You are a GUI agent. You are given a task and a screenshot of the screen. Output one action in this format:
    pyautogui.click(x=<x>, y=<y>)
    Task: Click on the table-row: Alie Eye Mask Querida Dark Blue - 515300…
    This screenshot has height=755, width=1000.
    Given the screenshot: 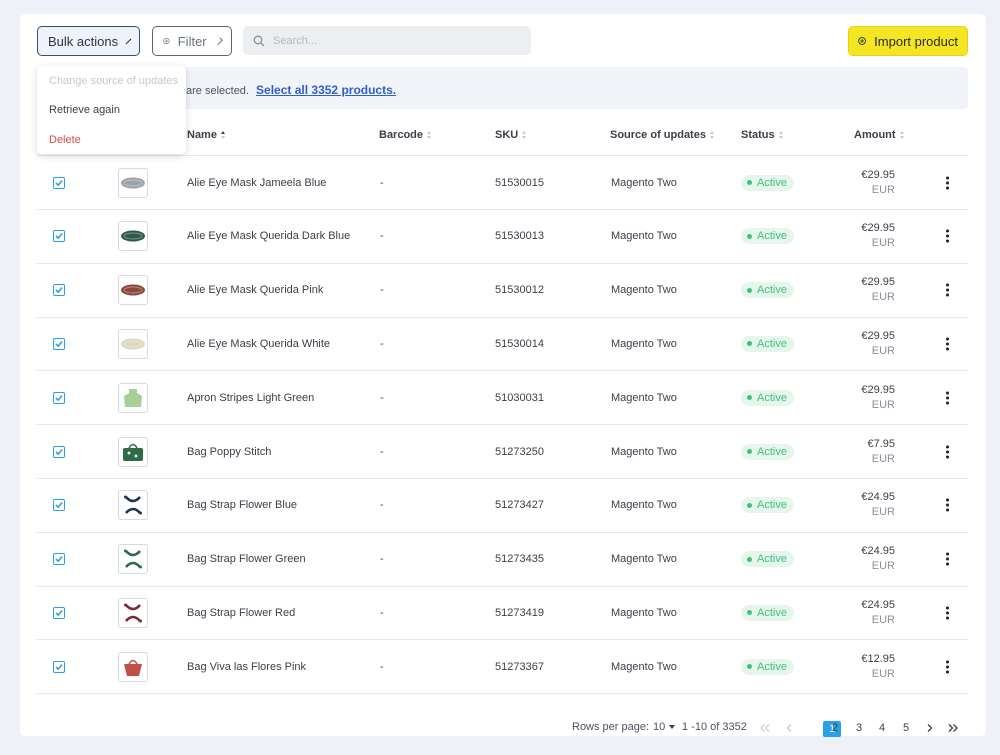 What is the action you would take?
    pyautogui.click(x=502, y=237)
    